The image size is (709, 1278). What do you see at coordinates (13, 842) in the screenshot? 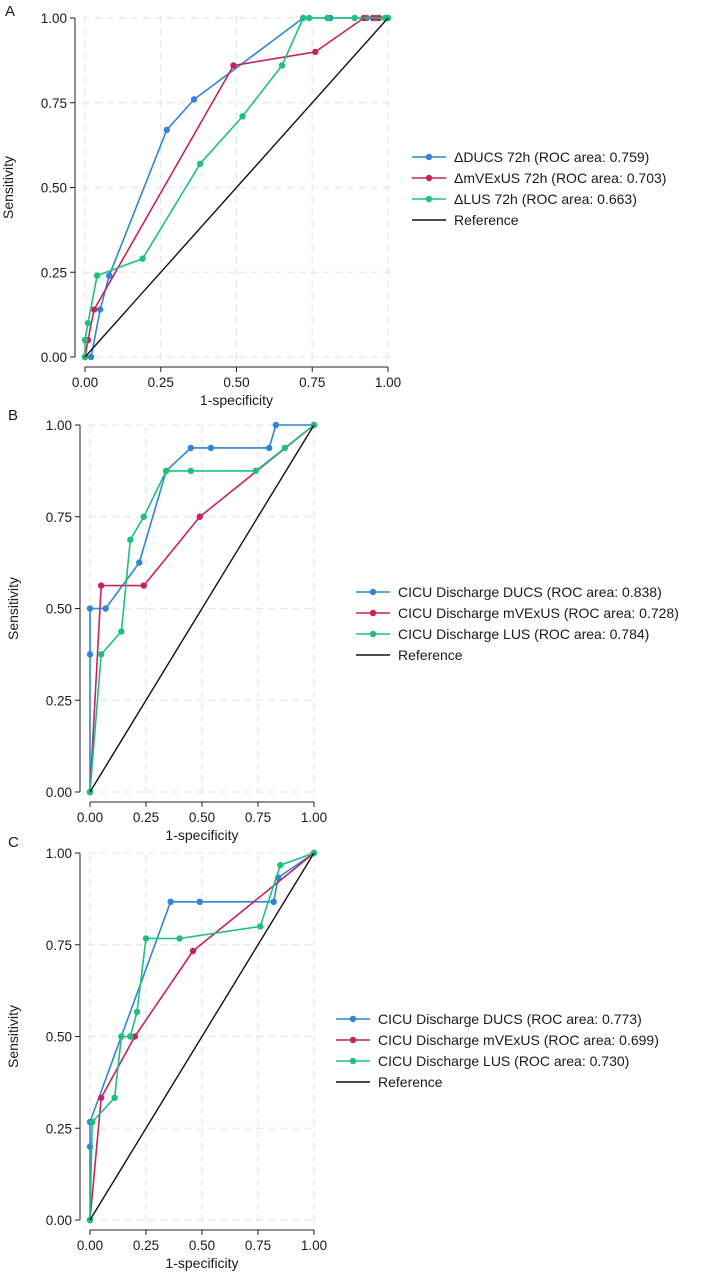
I see `panel-letter: C` at bounding box center [13, 842].